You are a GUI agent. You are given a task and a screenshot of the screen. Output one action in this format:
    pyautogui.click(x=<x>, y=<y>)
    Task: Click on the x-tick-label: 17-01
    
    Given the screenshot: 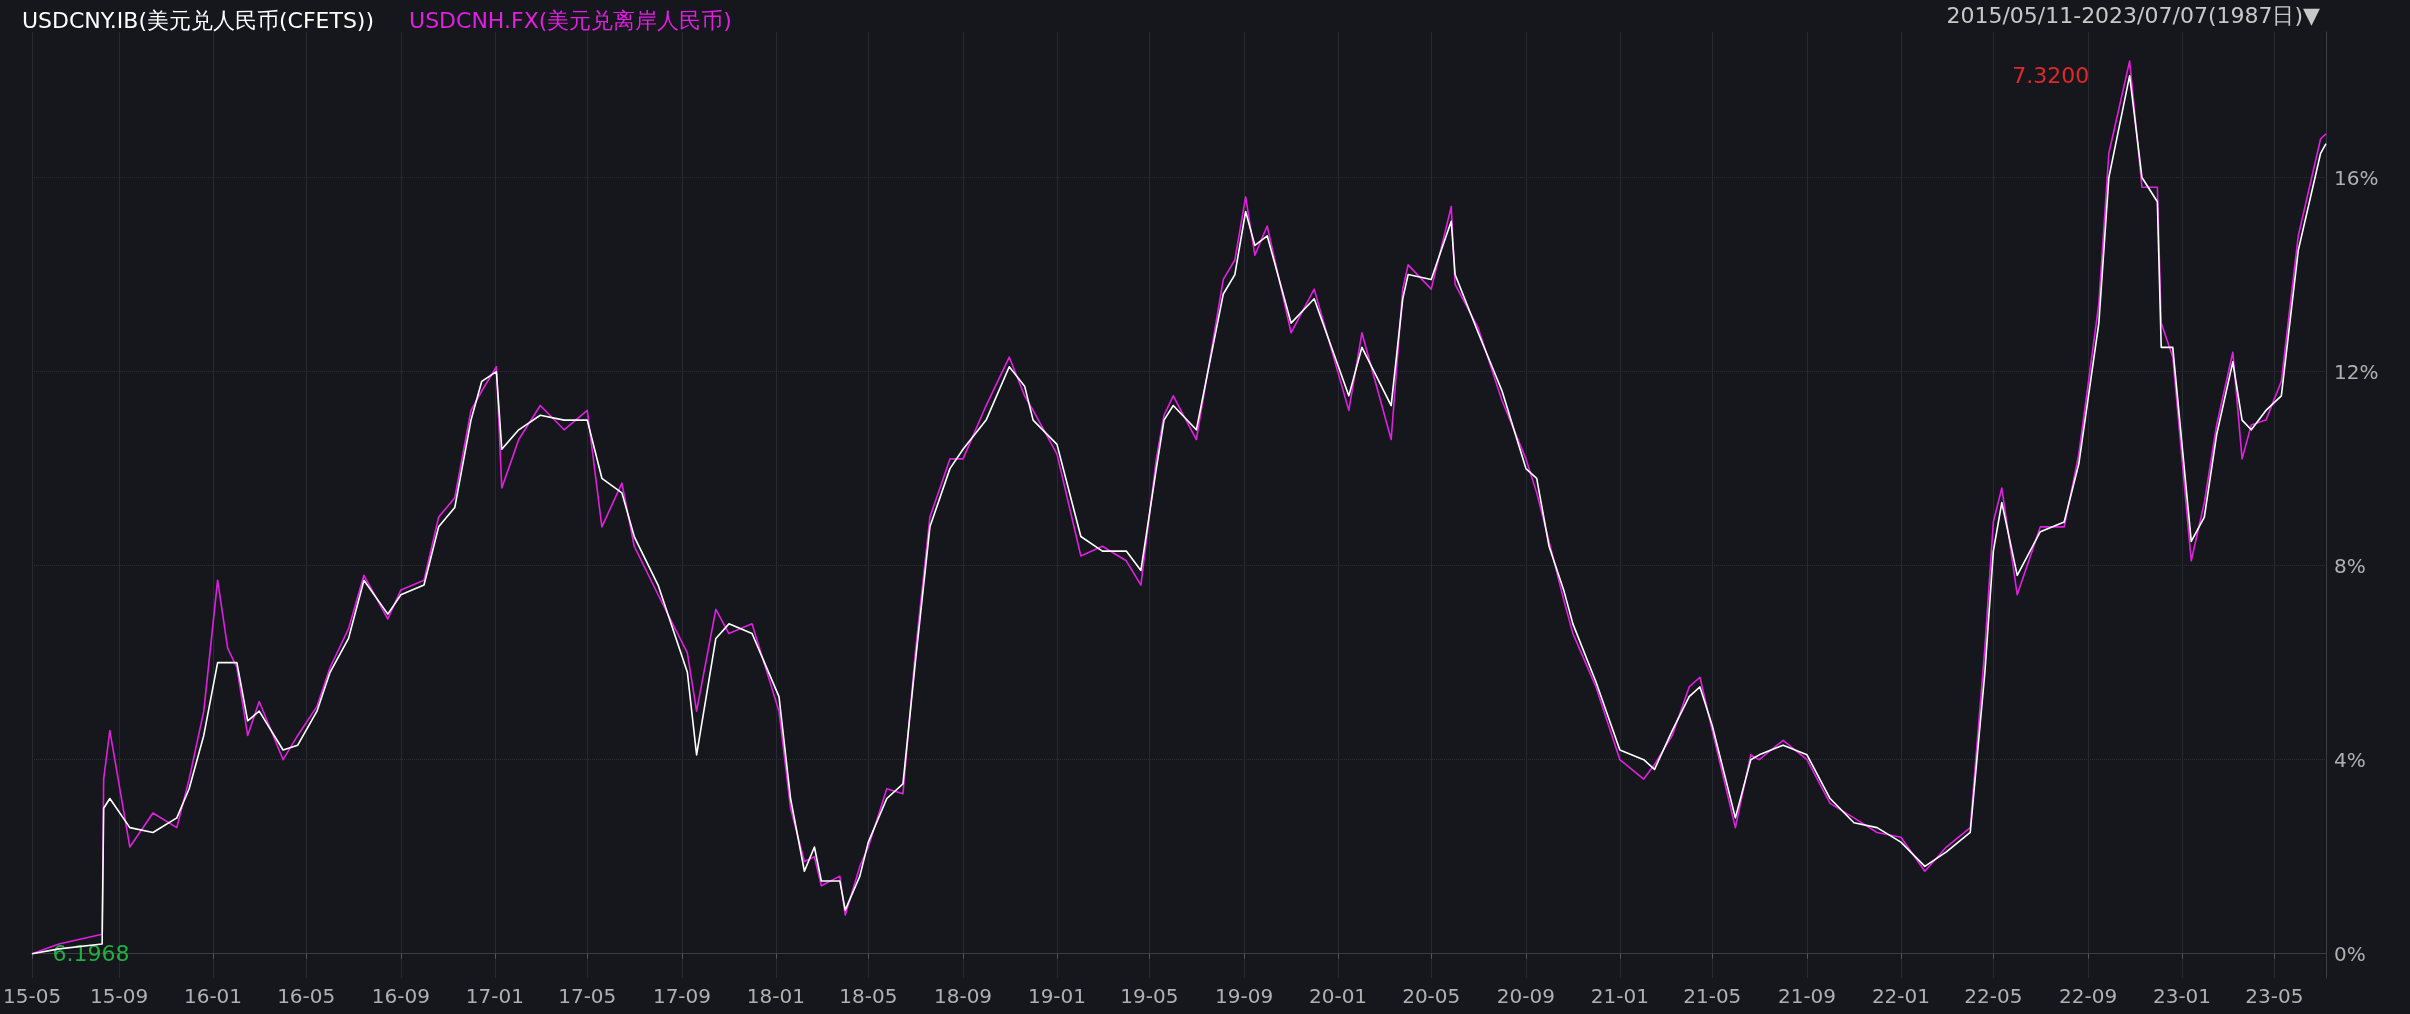 What is the action you would take?
    pyautogui.click(x=494, y=996)
    